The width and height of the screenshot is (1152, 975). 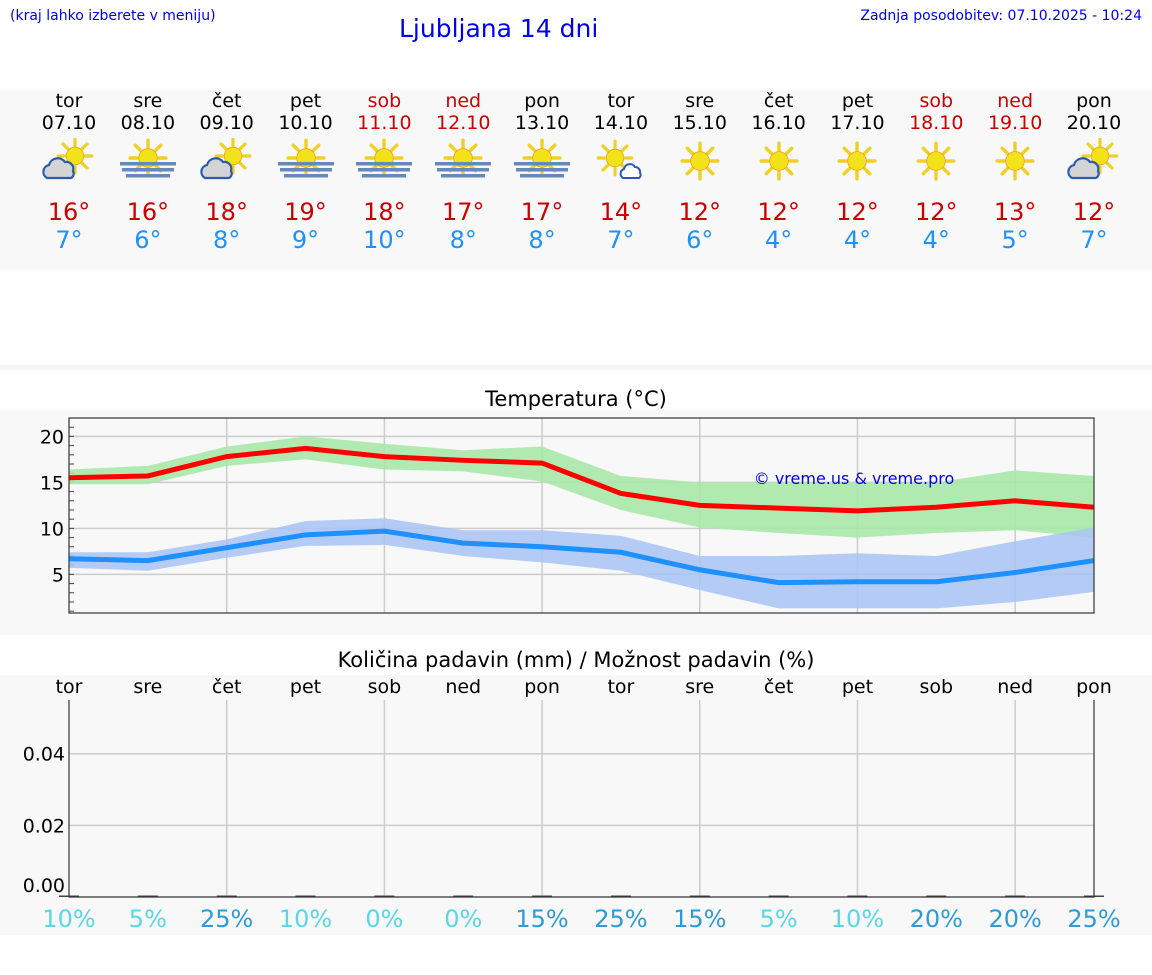 I want to click on day-forecast: čet 09.10 18° 8°, so click(x=227, y=172).